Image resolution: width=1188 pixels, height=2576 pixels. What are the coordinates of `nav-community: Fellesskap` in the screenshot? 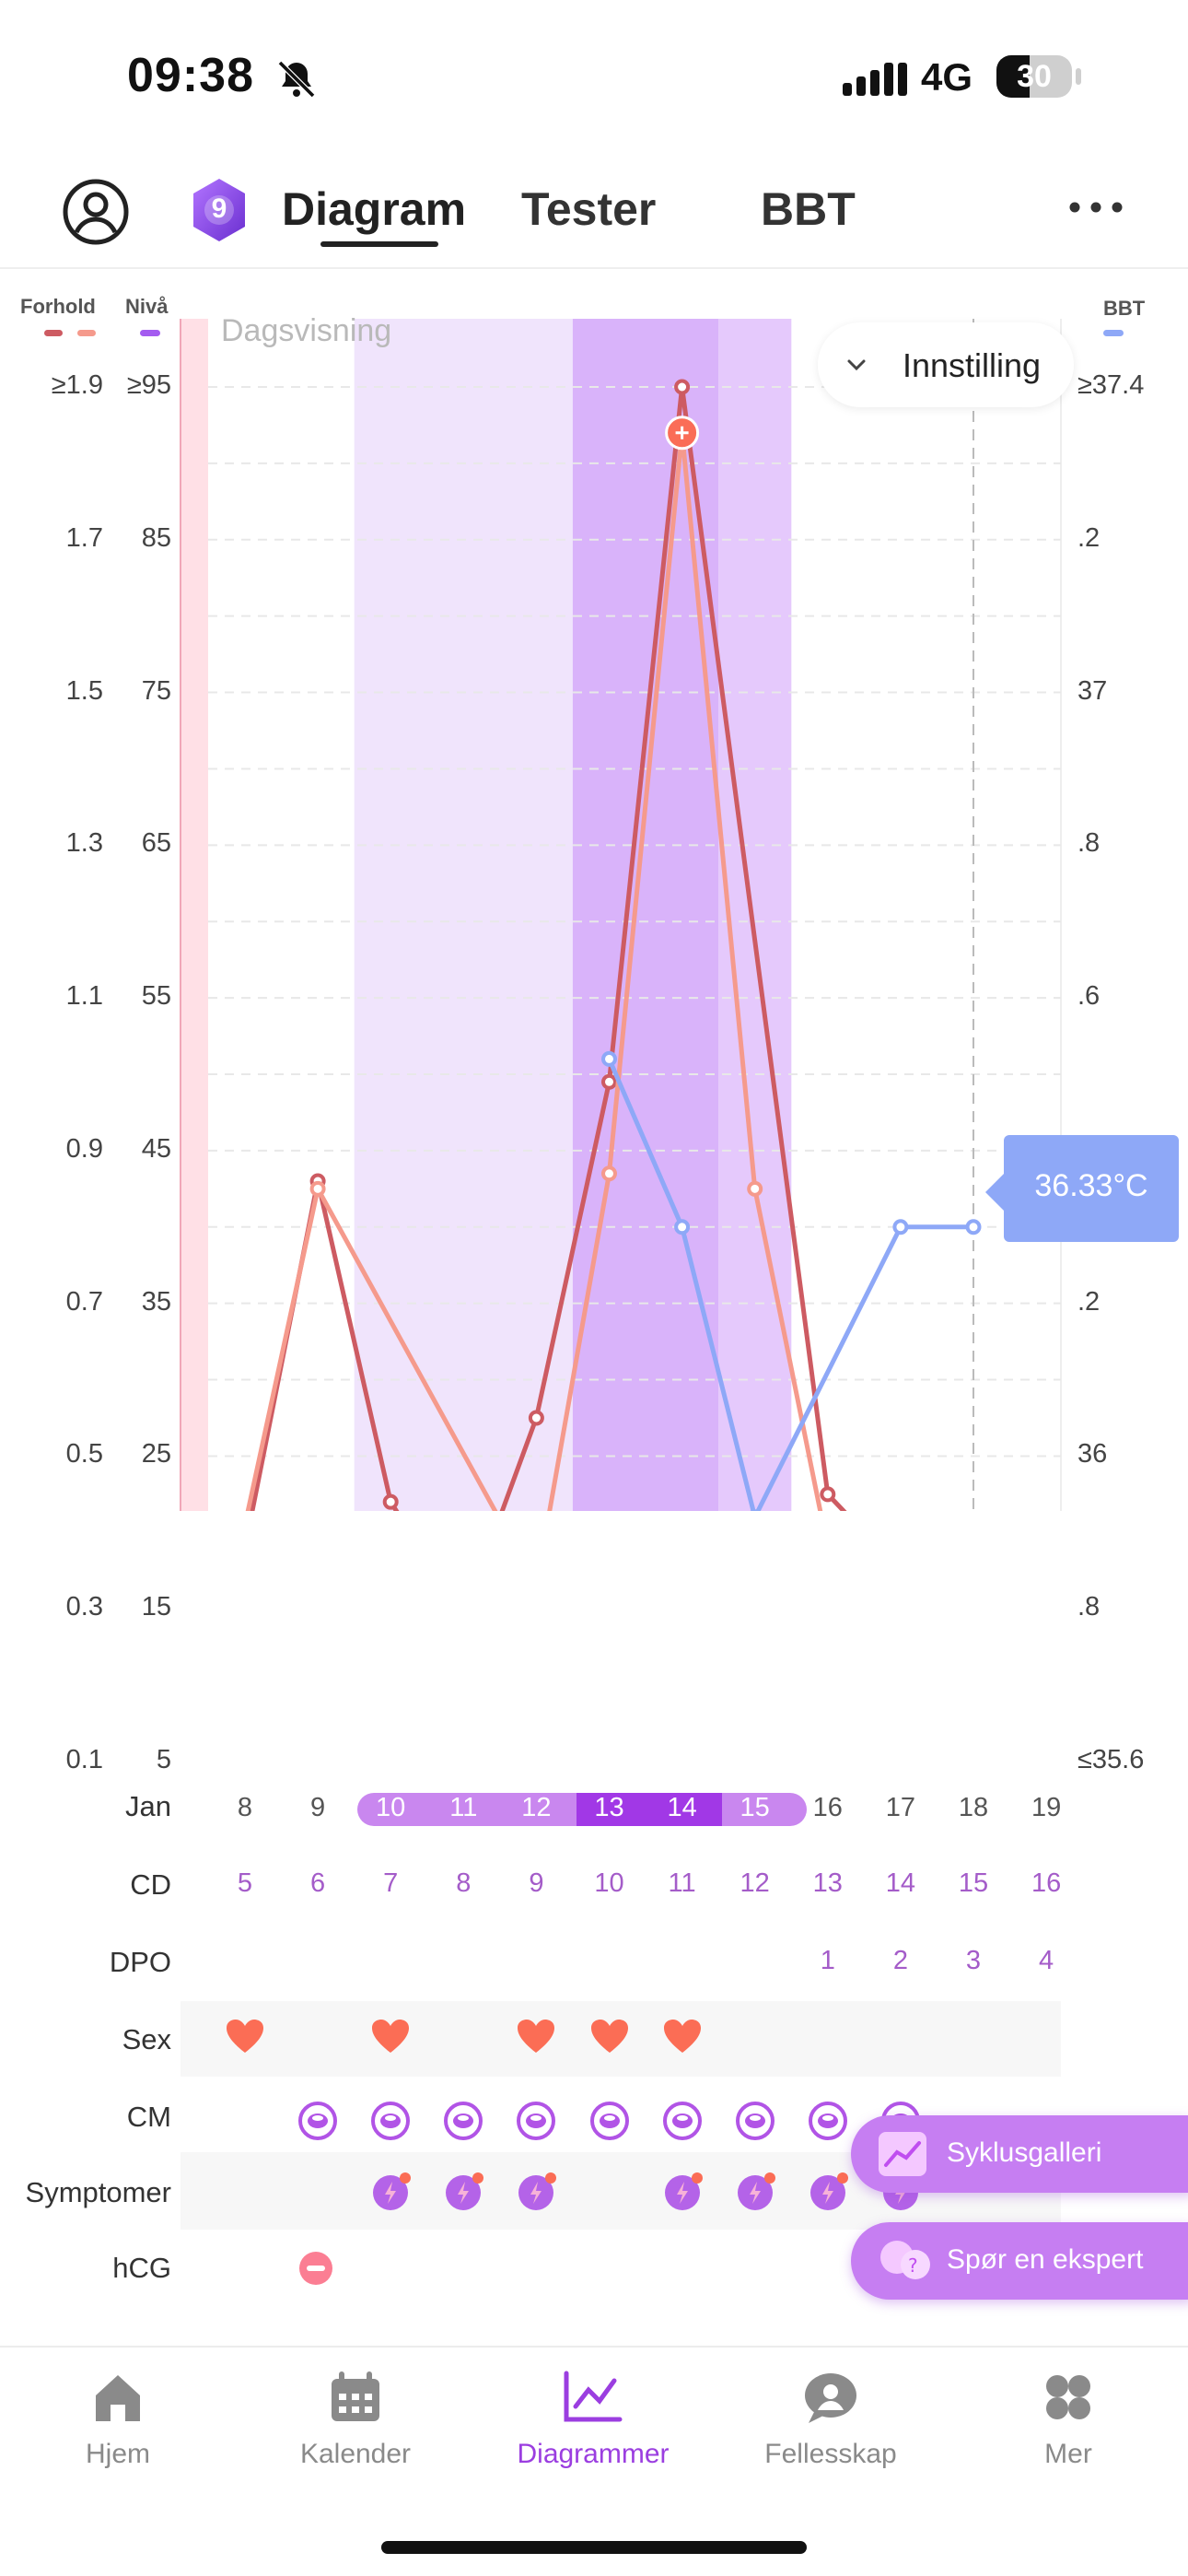 It's located at (831, 2420).